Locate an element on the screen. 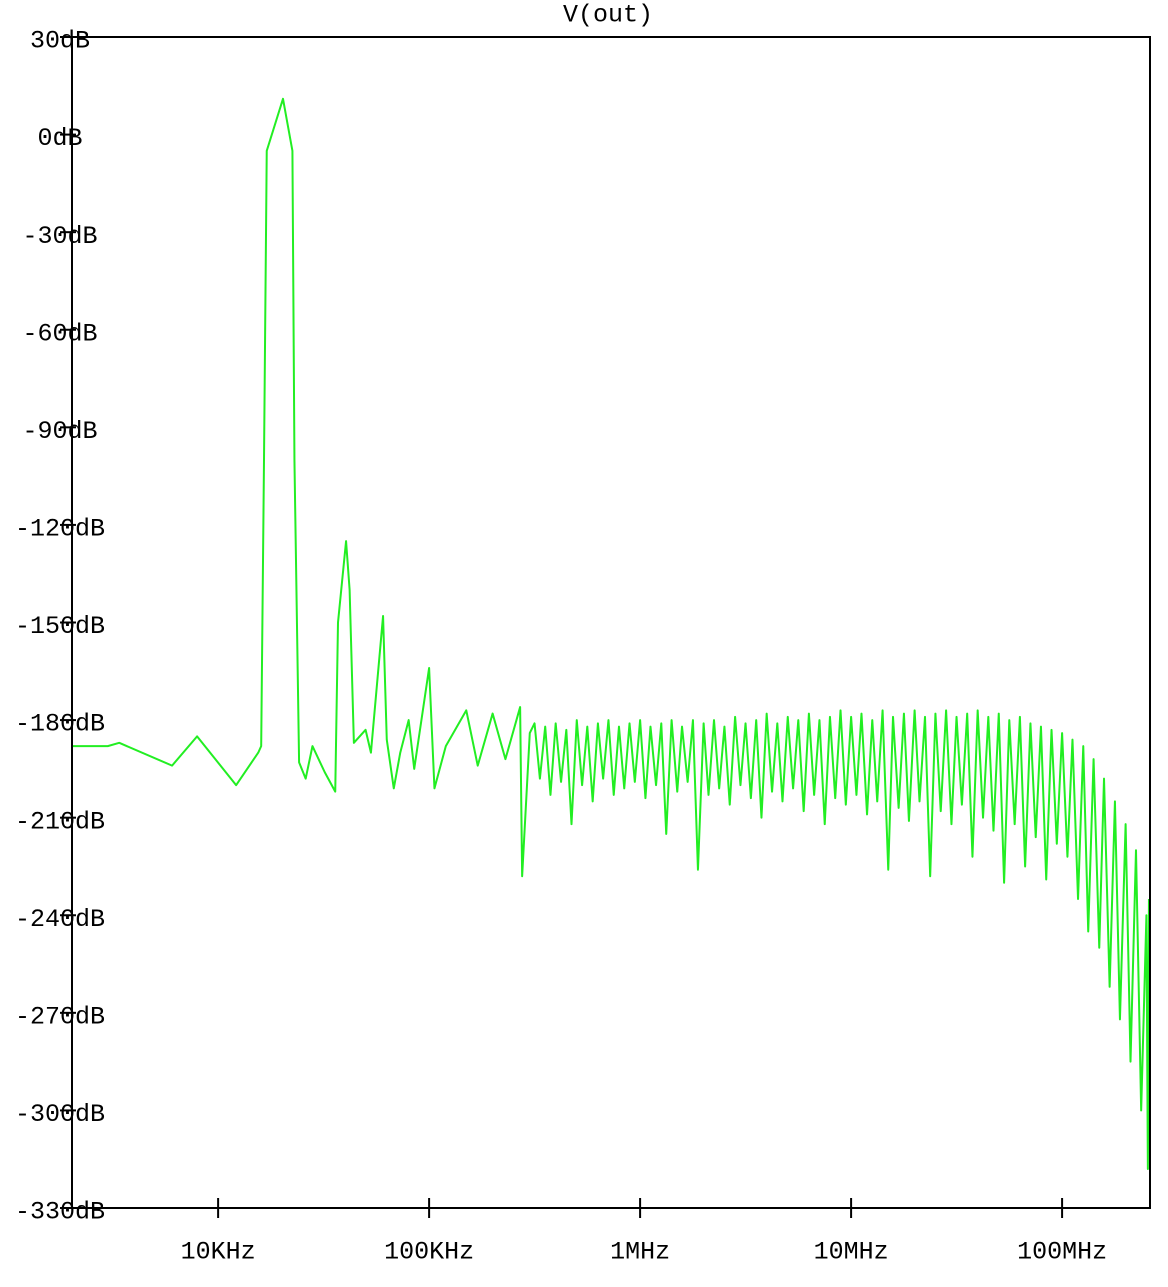 This screenshot has height=1287, width=1168. x-tick-label: 100KHz is located at coordinates (429, 1252).